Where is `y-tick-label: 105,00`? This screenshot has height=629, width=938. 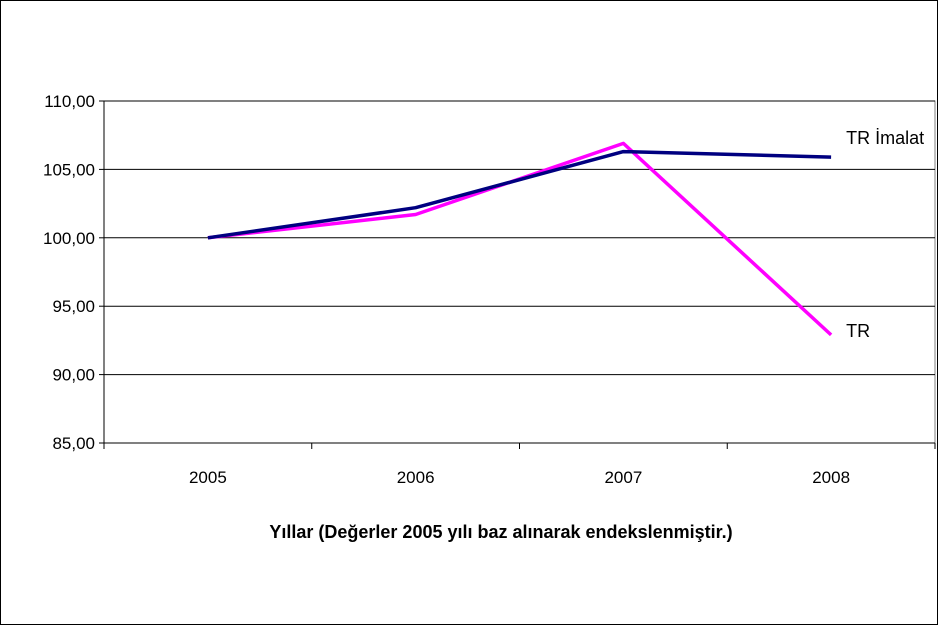 y-tick-label: 105,00 is located at coordinates (69, 169).